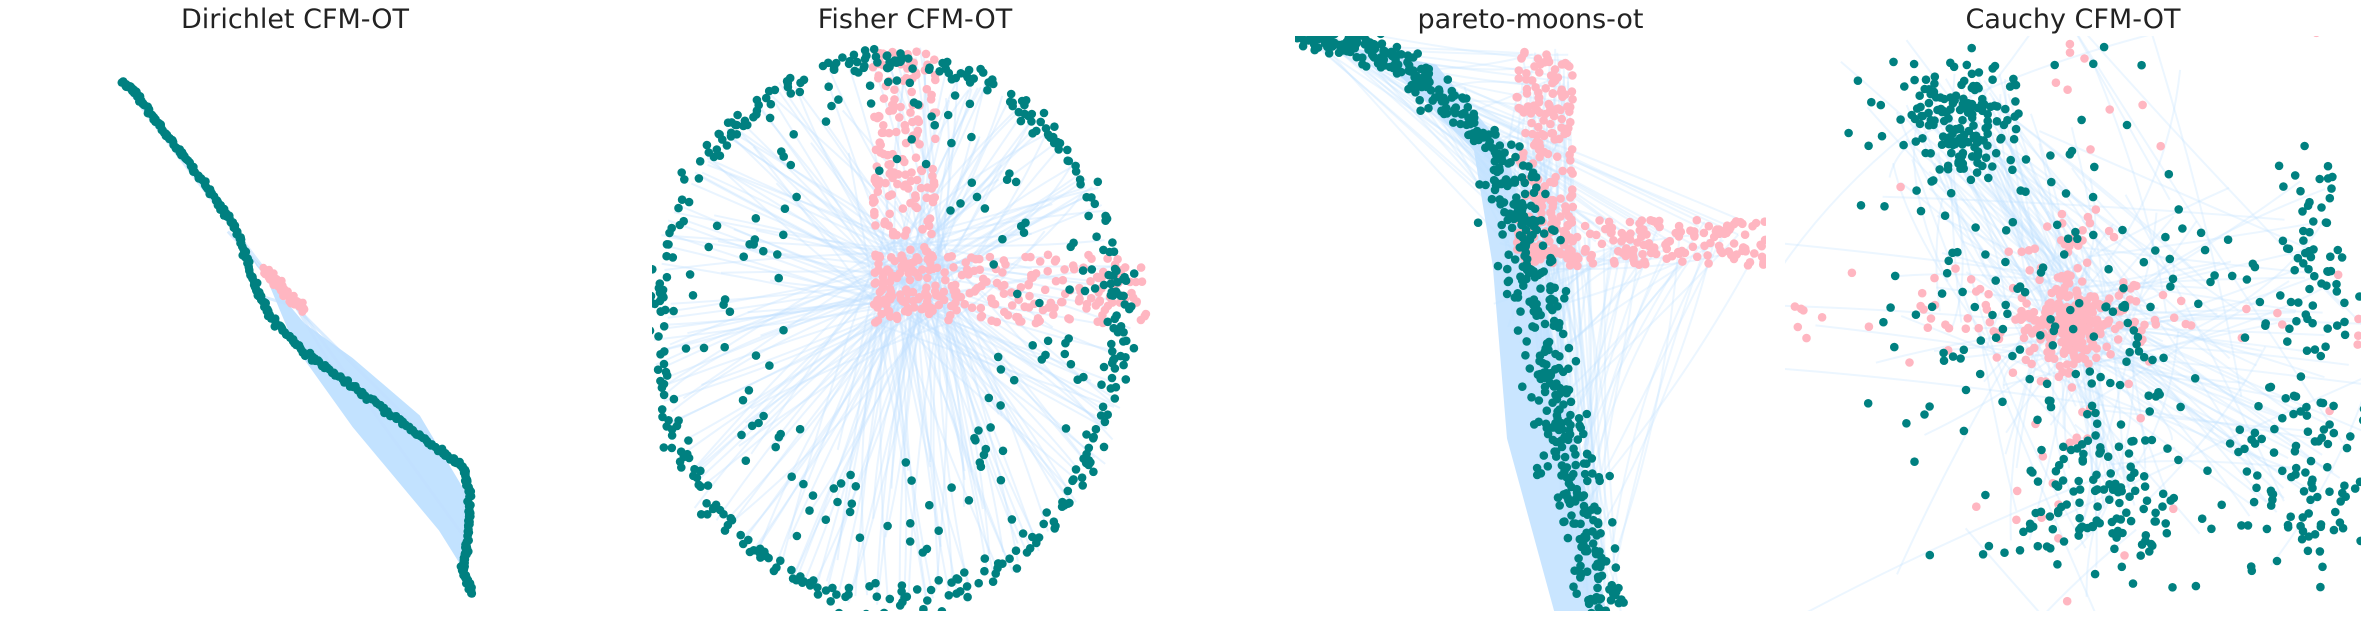 This screenshot has width=2361, height=619. Describe the element at coordinates (295, 19) in the screenshot. I see `chart-title: Dirichlet CFM-OT` at that location.